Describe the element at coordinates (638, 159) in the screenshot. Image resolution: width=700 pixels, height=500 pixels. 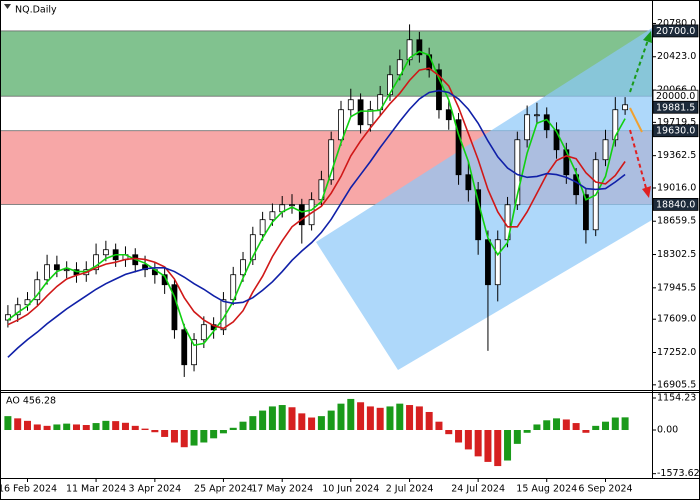
I see `arrow-down` at that location.